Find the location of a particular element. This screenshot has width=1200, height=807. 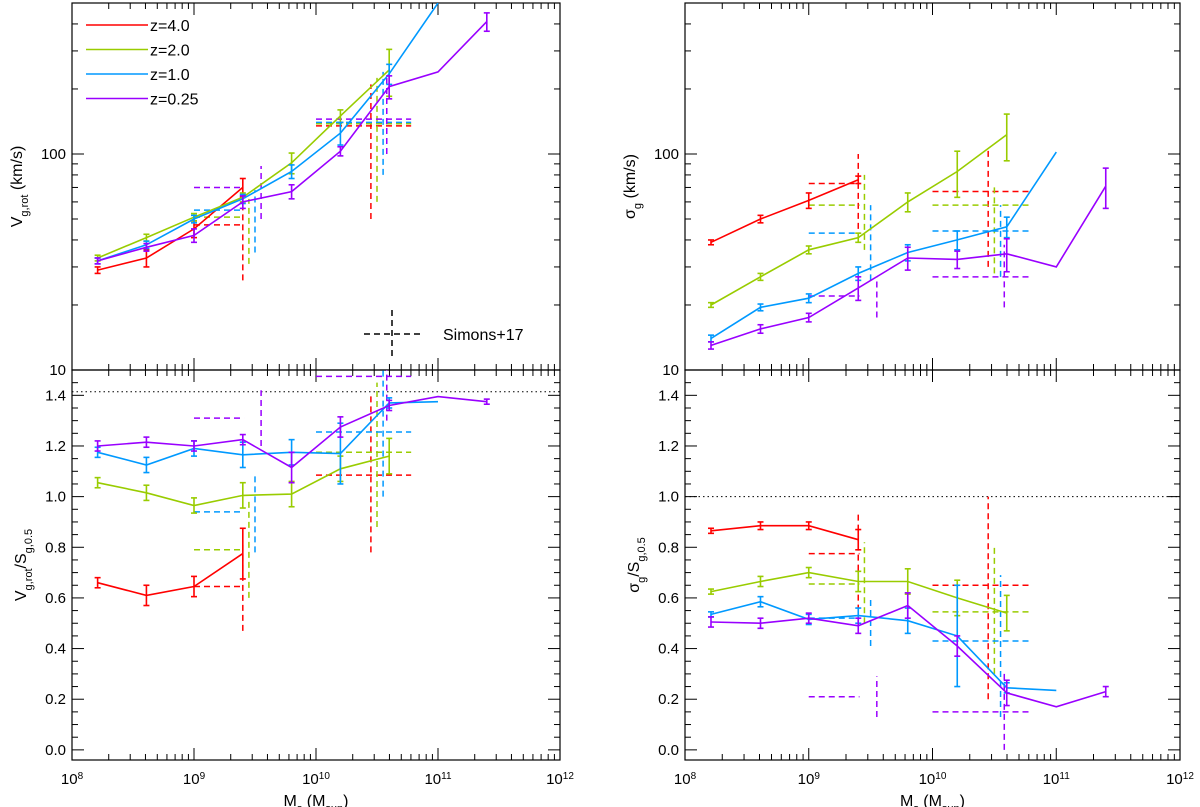

label-subscript: sun is located at coordinates (951, 805).